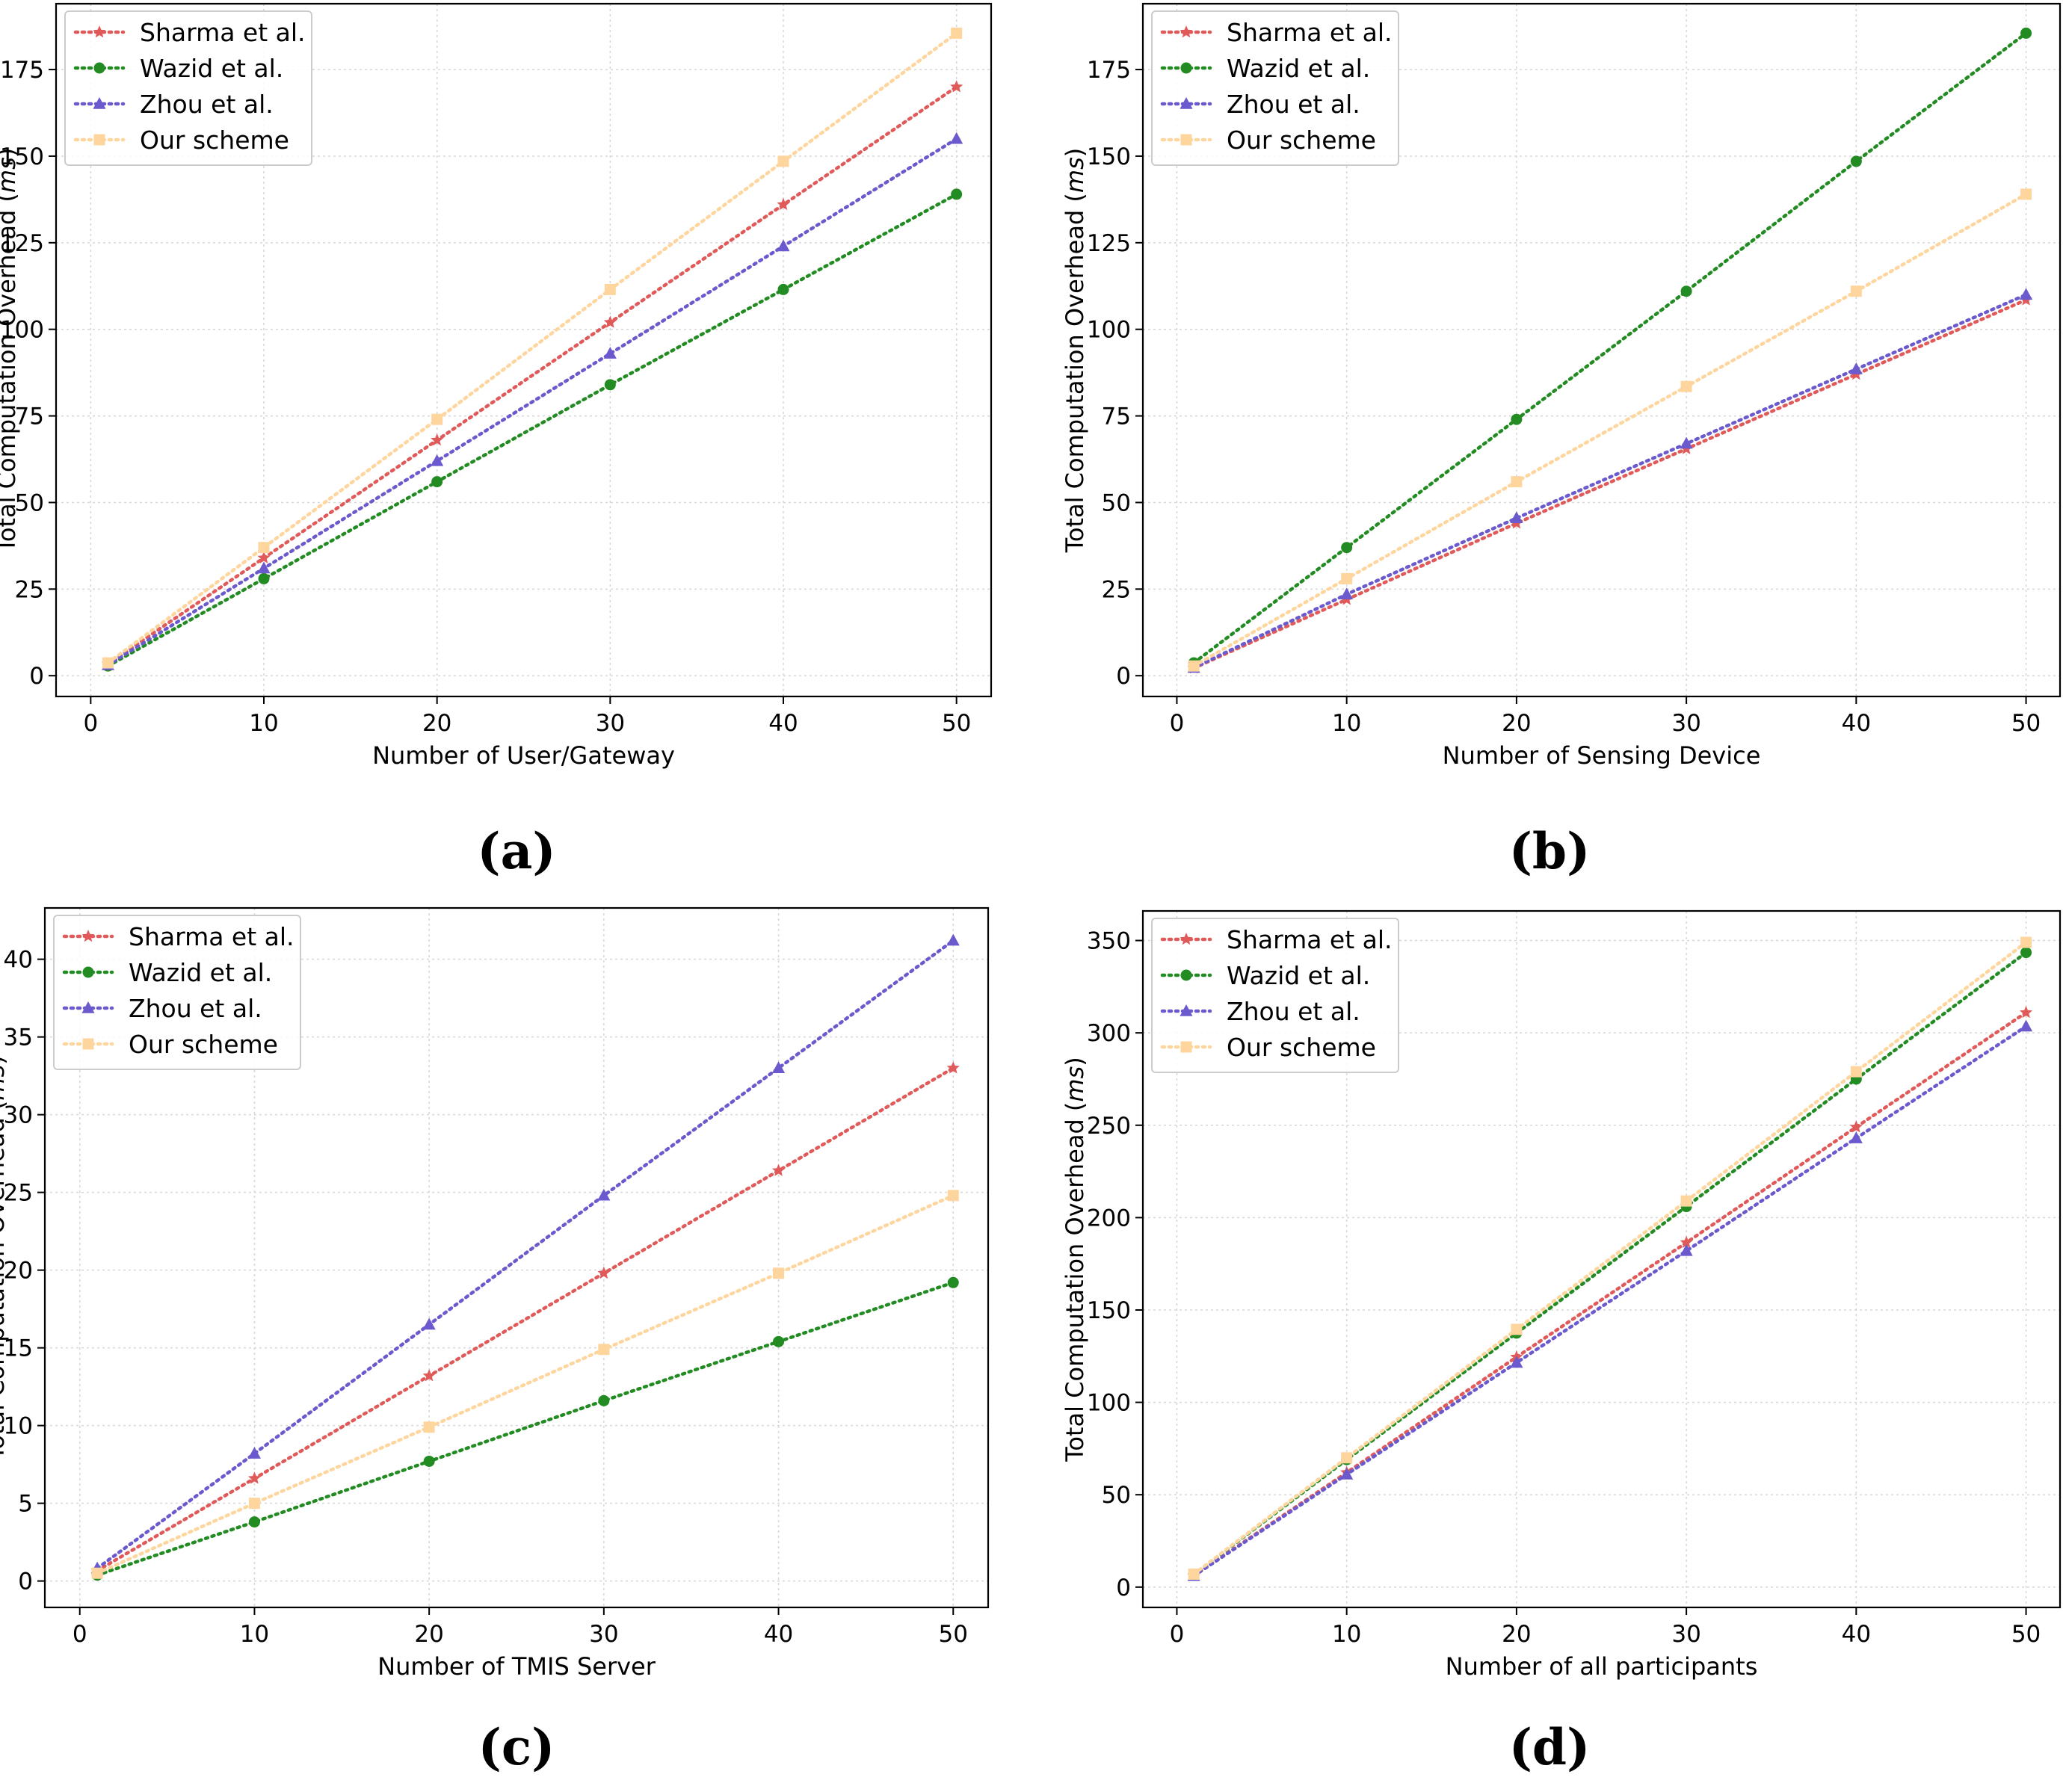 Image resolution: width=2066 pixels, height=1792 pixels. What do you see at coordinates (516, 851) in the screenshot?
I see `caption-a: (a)` at bounding box center [516, 851].